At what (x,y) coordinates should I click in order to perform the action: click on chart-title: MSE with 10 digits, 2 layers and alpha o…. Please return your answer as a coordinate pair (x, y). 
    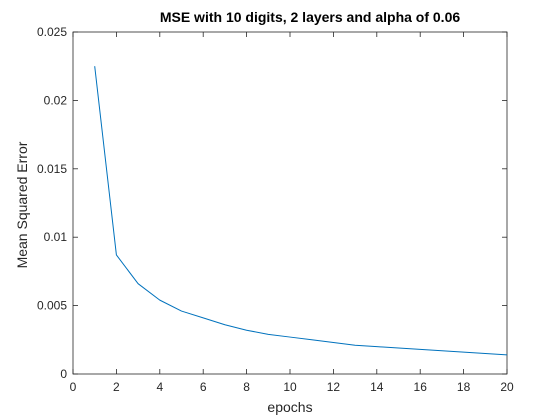
    Looking at the image, I should click on (310, 17).